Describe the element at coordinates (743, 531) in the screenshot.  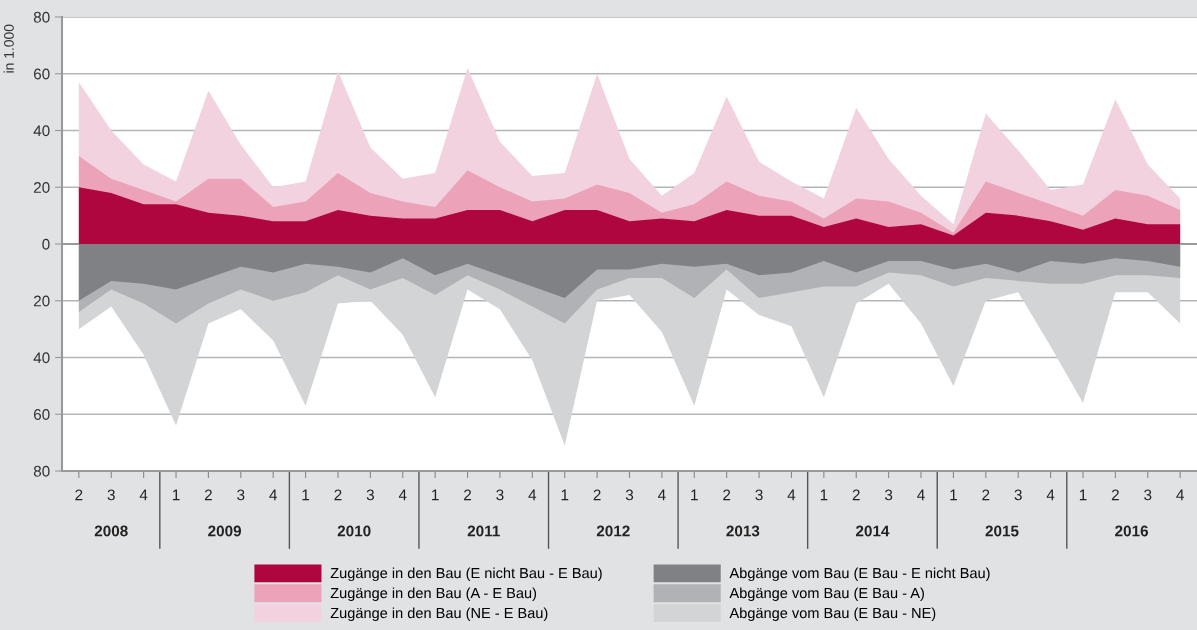
I see `text: 2013` at that location.